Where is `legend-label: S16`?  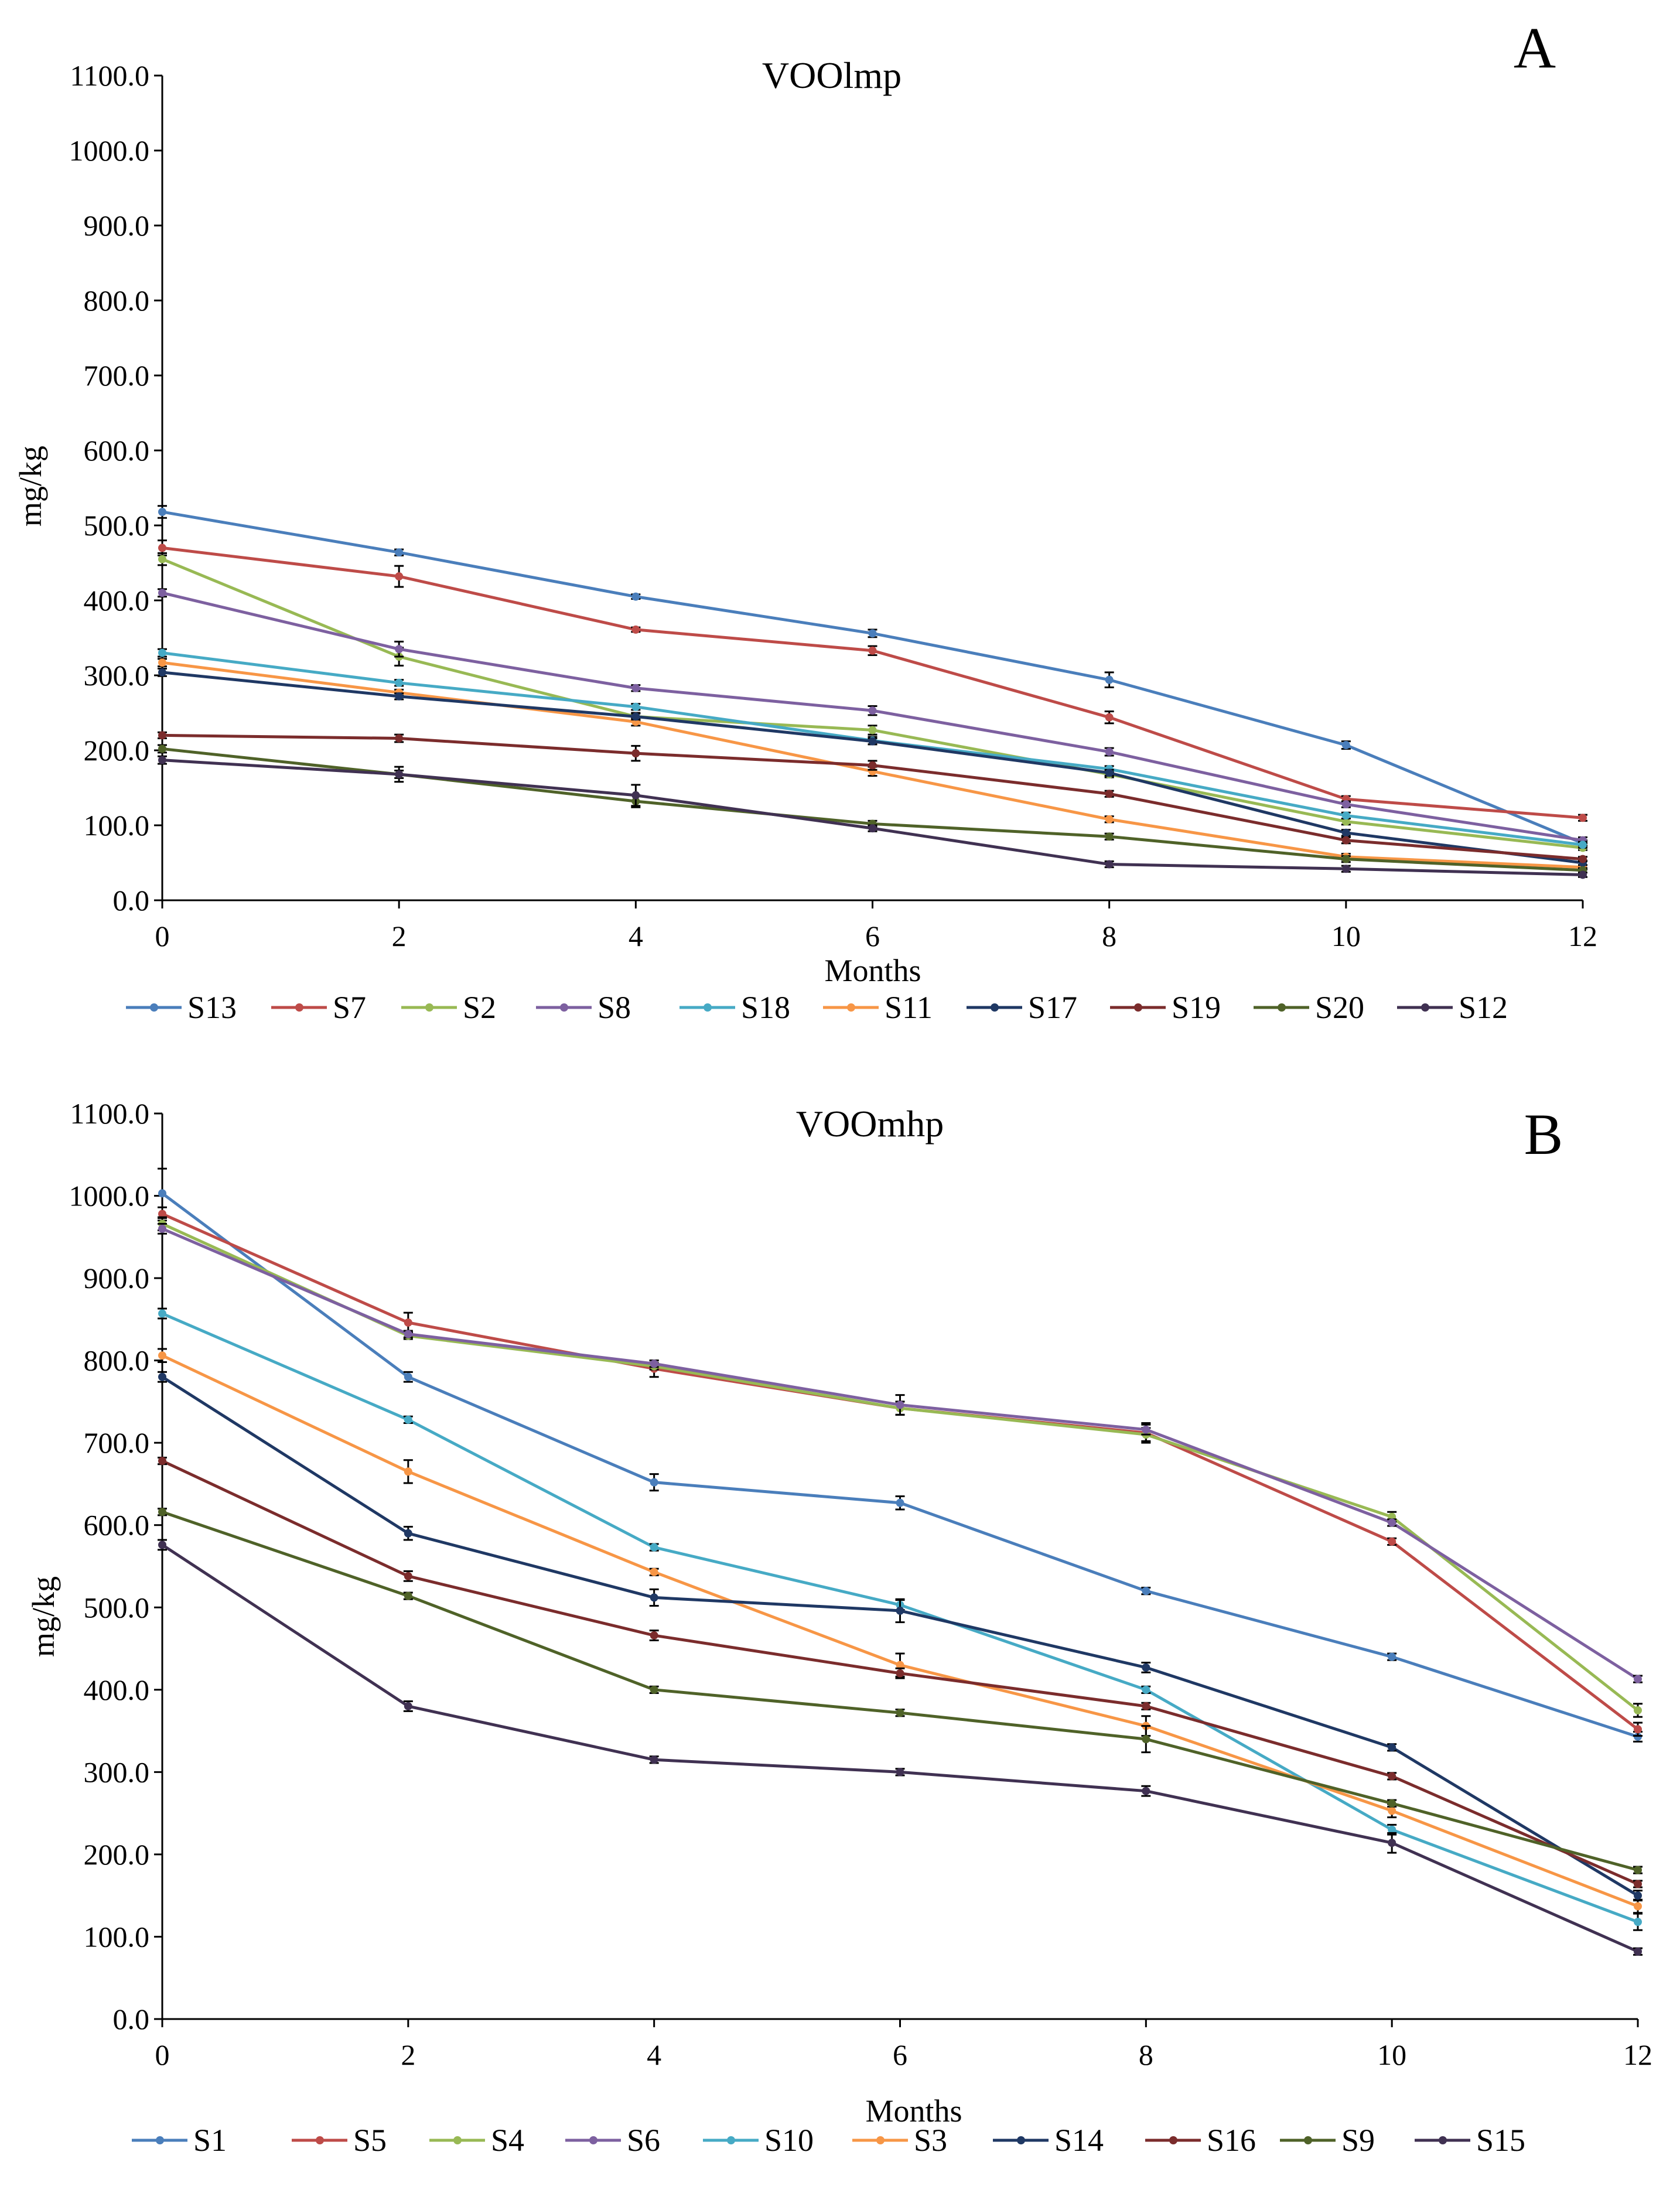 legend-label: S16 is located at coordinates (1231, 2140).